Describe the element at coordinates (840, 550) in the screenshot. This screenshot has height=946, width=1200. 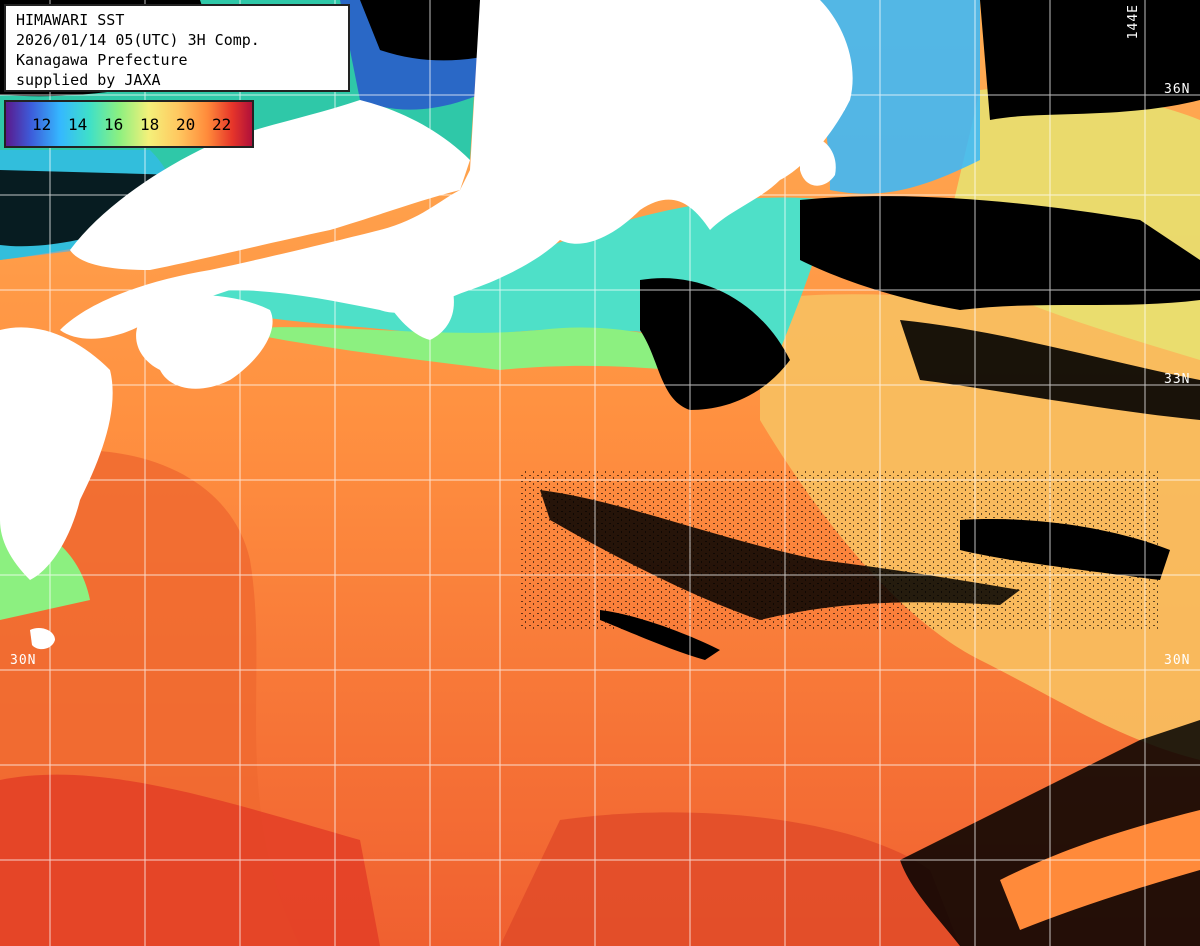
I see `cloud-speckle-field` at that location.